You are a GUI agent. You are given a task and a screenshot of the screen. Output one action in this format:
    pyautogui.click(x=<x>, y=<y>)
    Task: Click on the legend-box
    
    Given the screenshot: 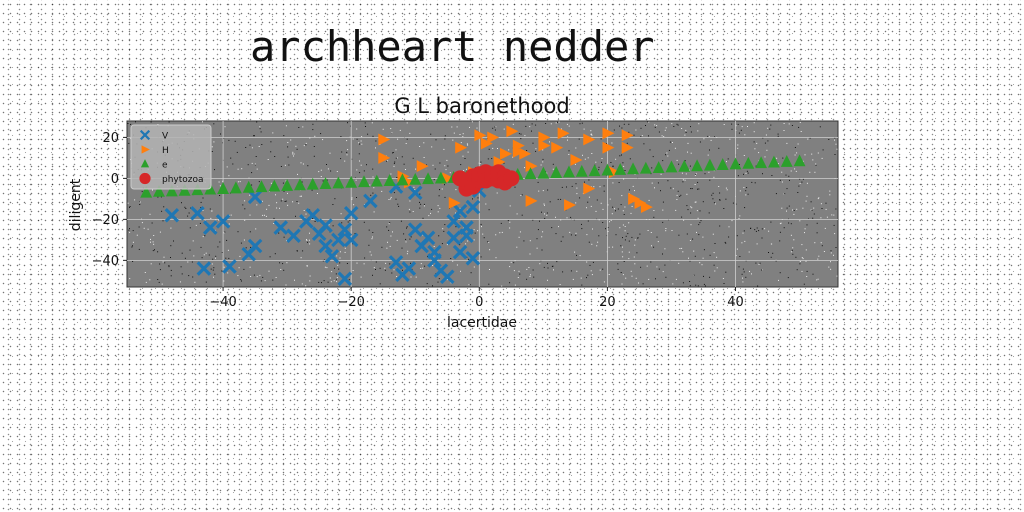 What is the action you would take?
    pyautogui.click(x=171, y=157)
    